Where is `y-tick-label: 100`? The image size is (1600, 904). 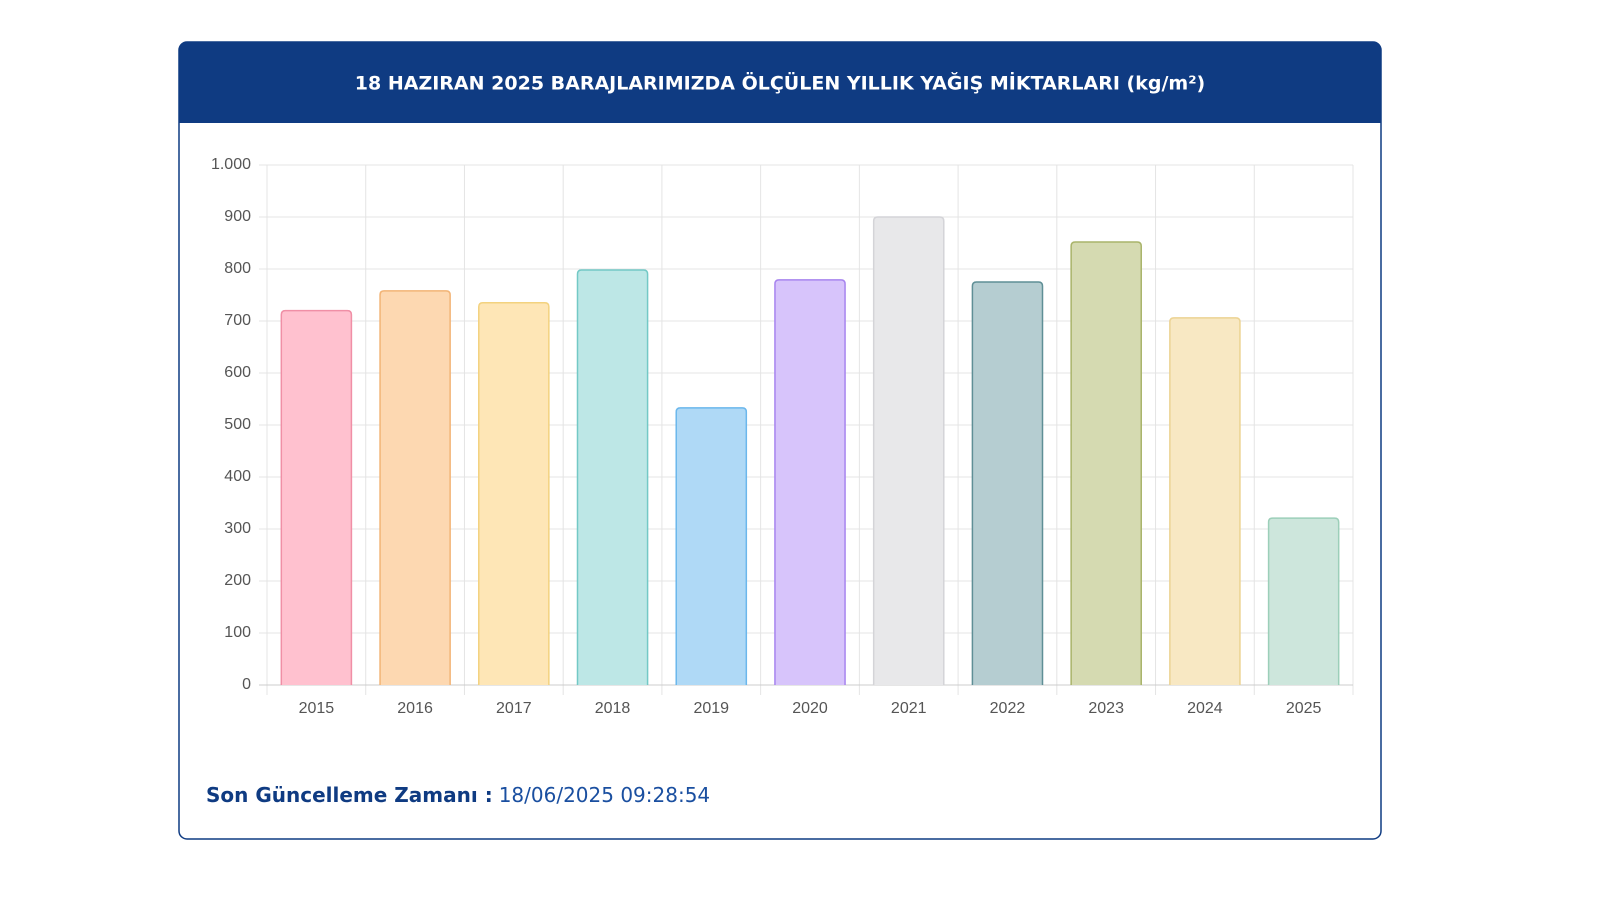 y-tick-label: 100 is located at coordinates (237, 632).